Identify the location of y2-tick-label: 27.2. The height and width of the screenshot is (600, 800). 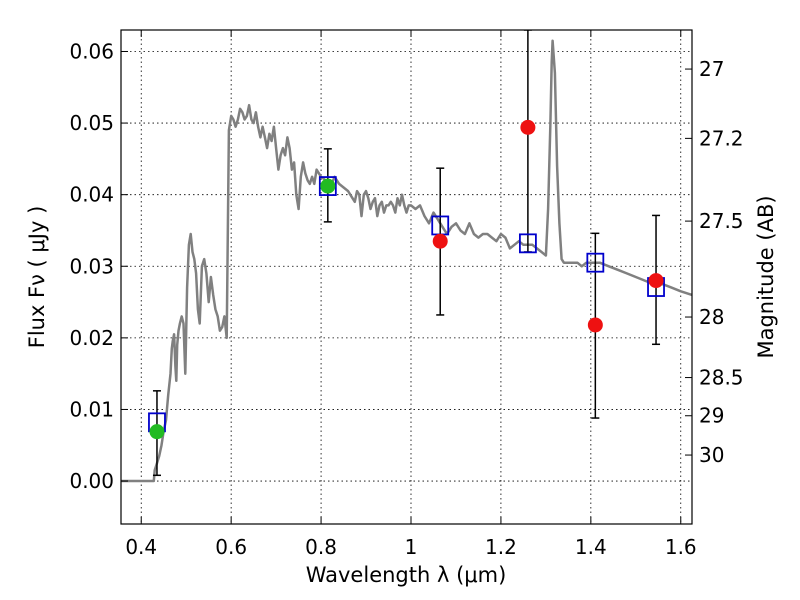
(721, 138).